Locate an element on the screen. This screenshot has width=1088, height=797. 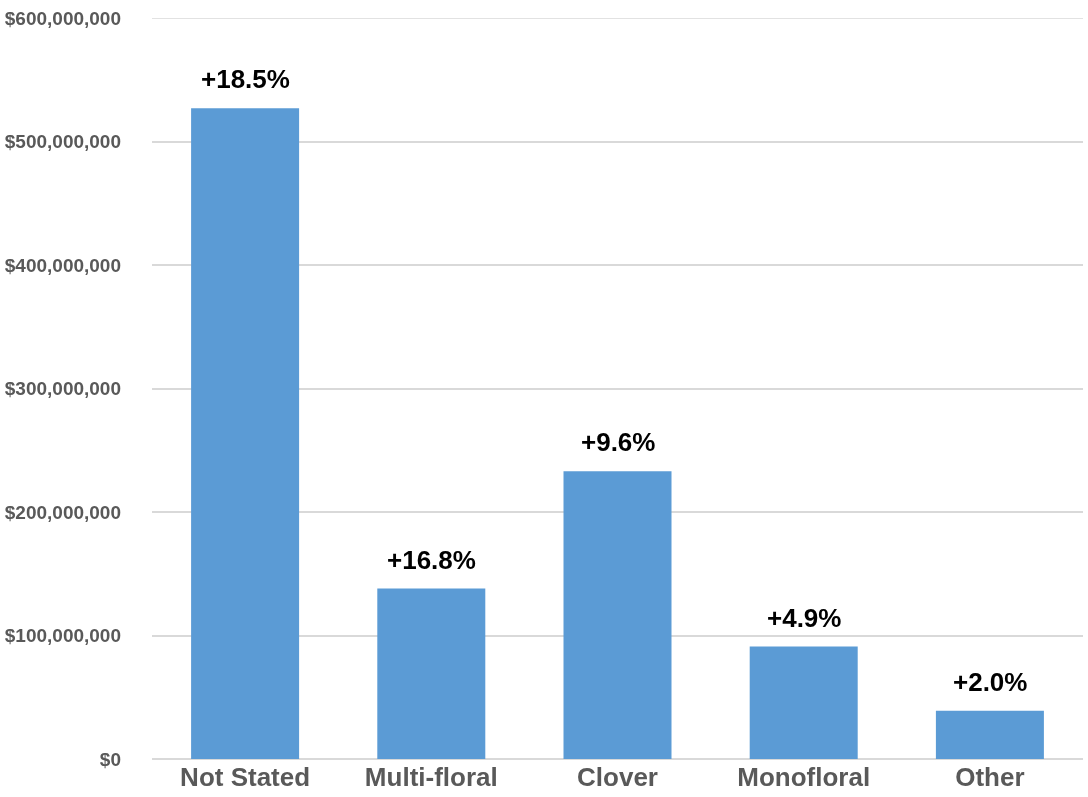
y-tick-label: $200,000,000 is located at coordinates (62, 512).